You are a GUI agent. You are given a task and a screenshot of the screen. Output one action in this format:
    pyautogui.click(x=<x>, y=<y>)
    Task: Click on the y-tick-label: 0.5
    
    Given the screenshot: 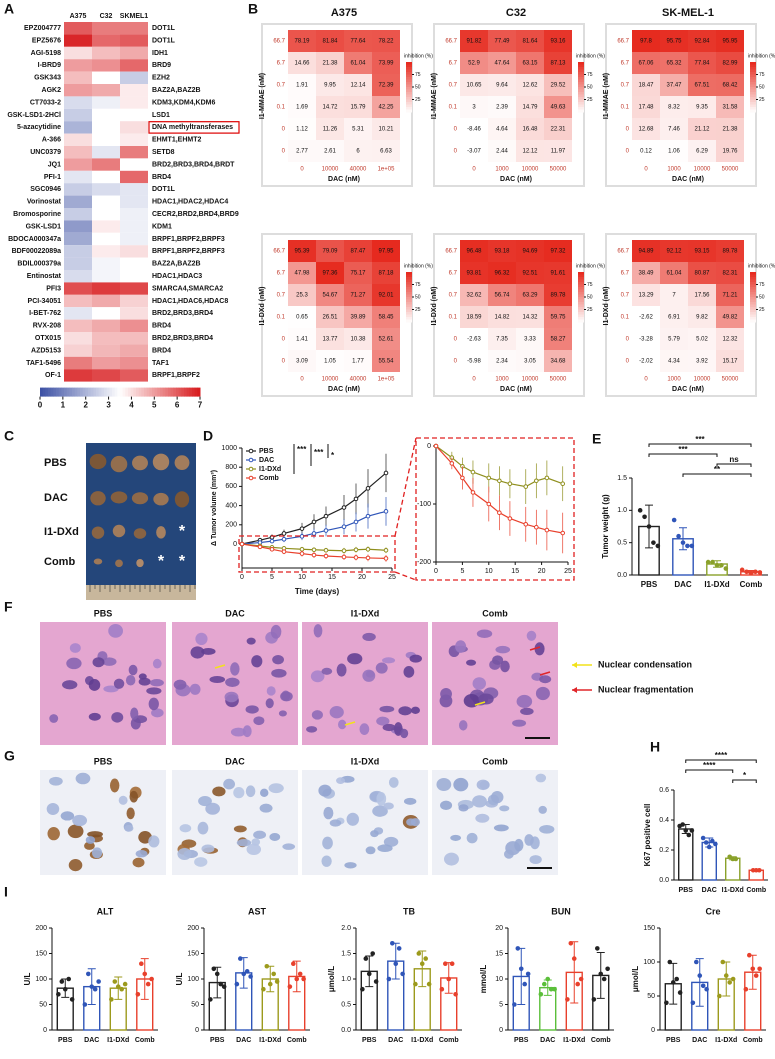 What is the action you would take?
    pyautogui.click(x=346, y=1004)
    